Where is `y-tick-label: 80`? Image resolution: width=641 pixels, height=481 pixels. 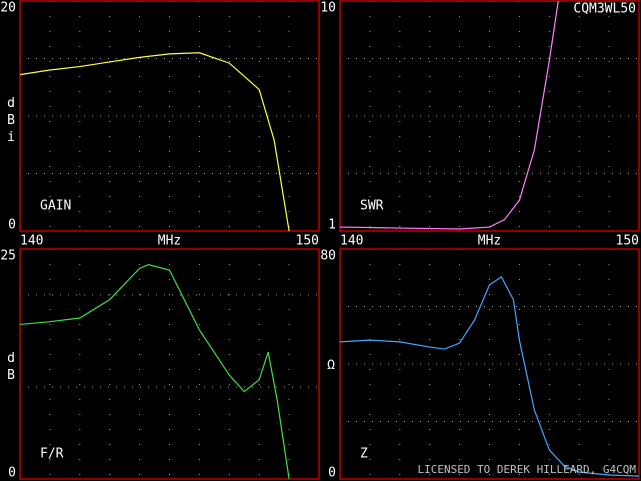
y-tick-label: 80 is located at coordinates (328, 256).